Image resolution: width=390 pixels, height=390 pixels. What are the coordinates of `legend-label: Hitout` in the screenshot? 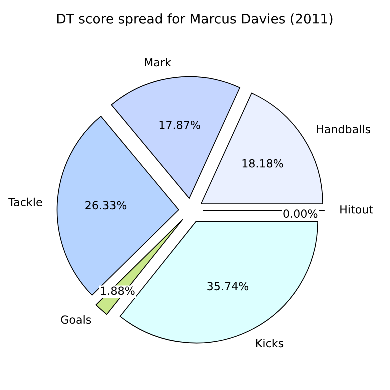 It's located at (357, 209).